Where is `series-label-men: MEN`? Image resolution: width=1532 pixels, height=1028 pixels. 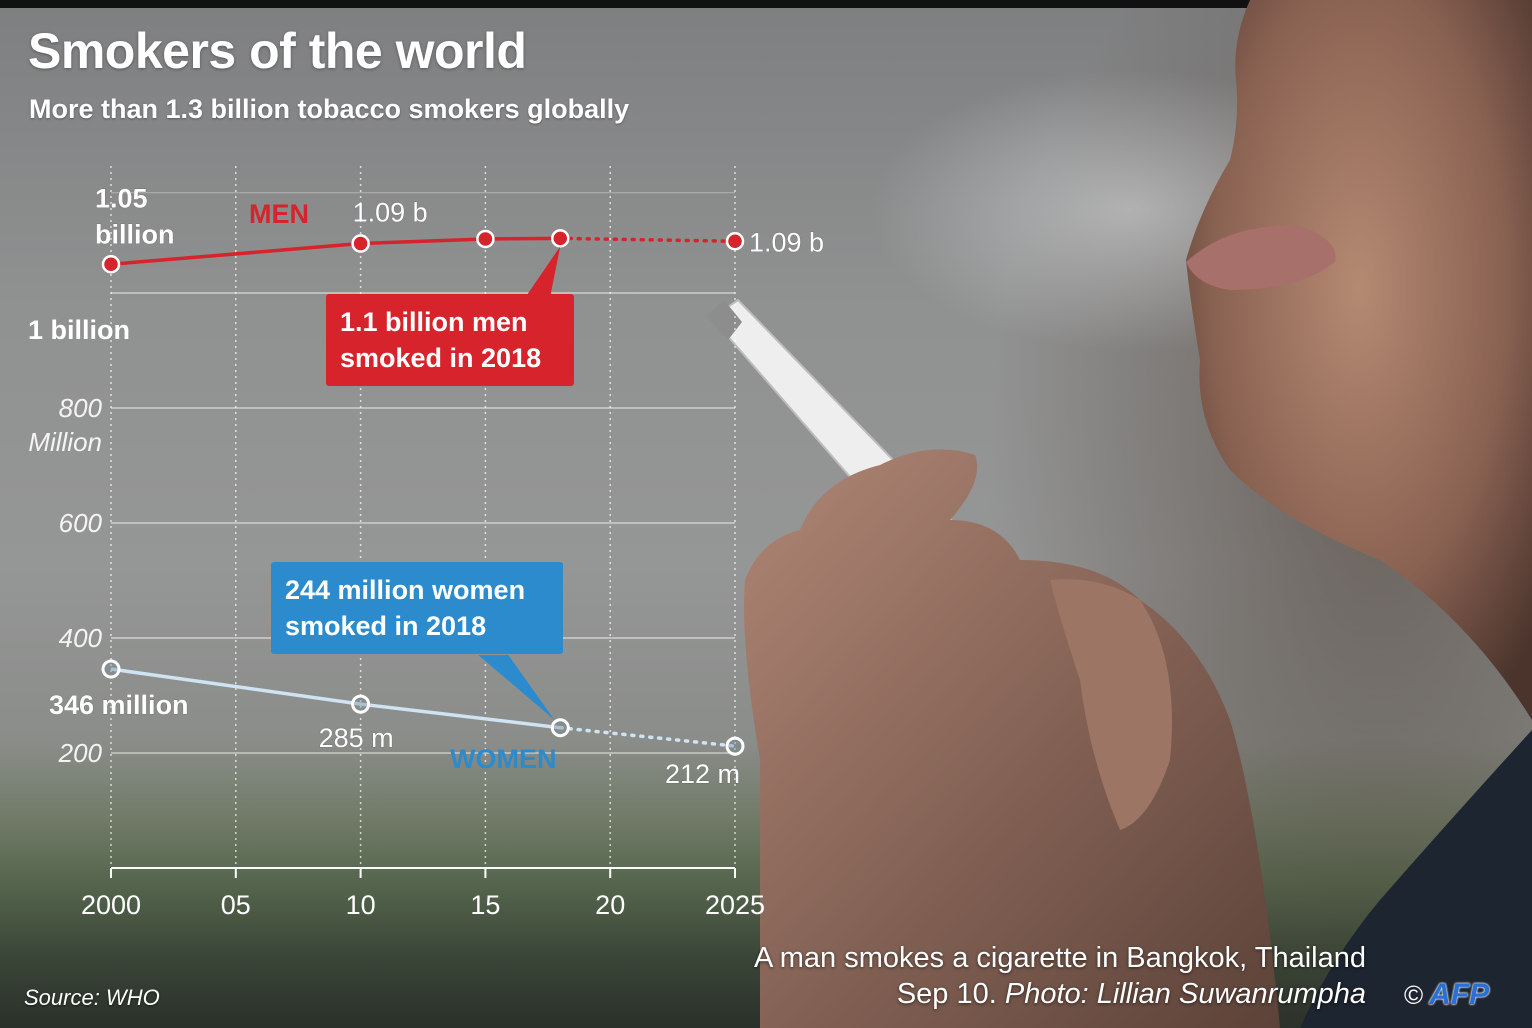 series-label-men: MEN is located at coordinates (279, 214).